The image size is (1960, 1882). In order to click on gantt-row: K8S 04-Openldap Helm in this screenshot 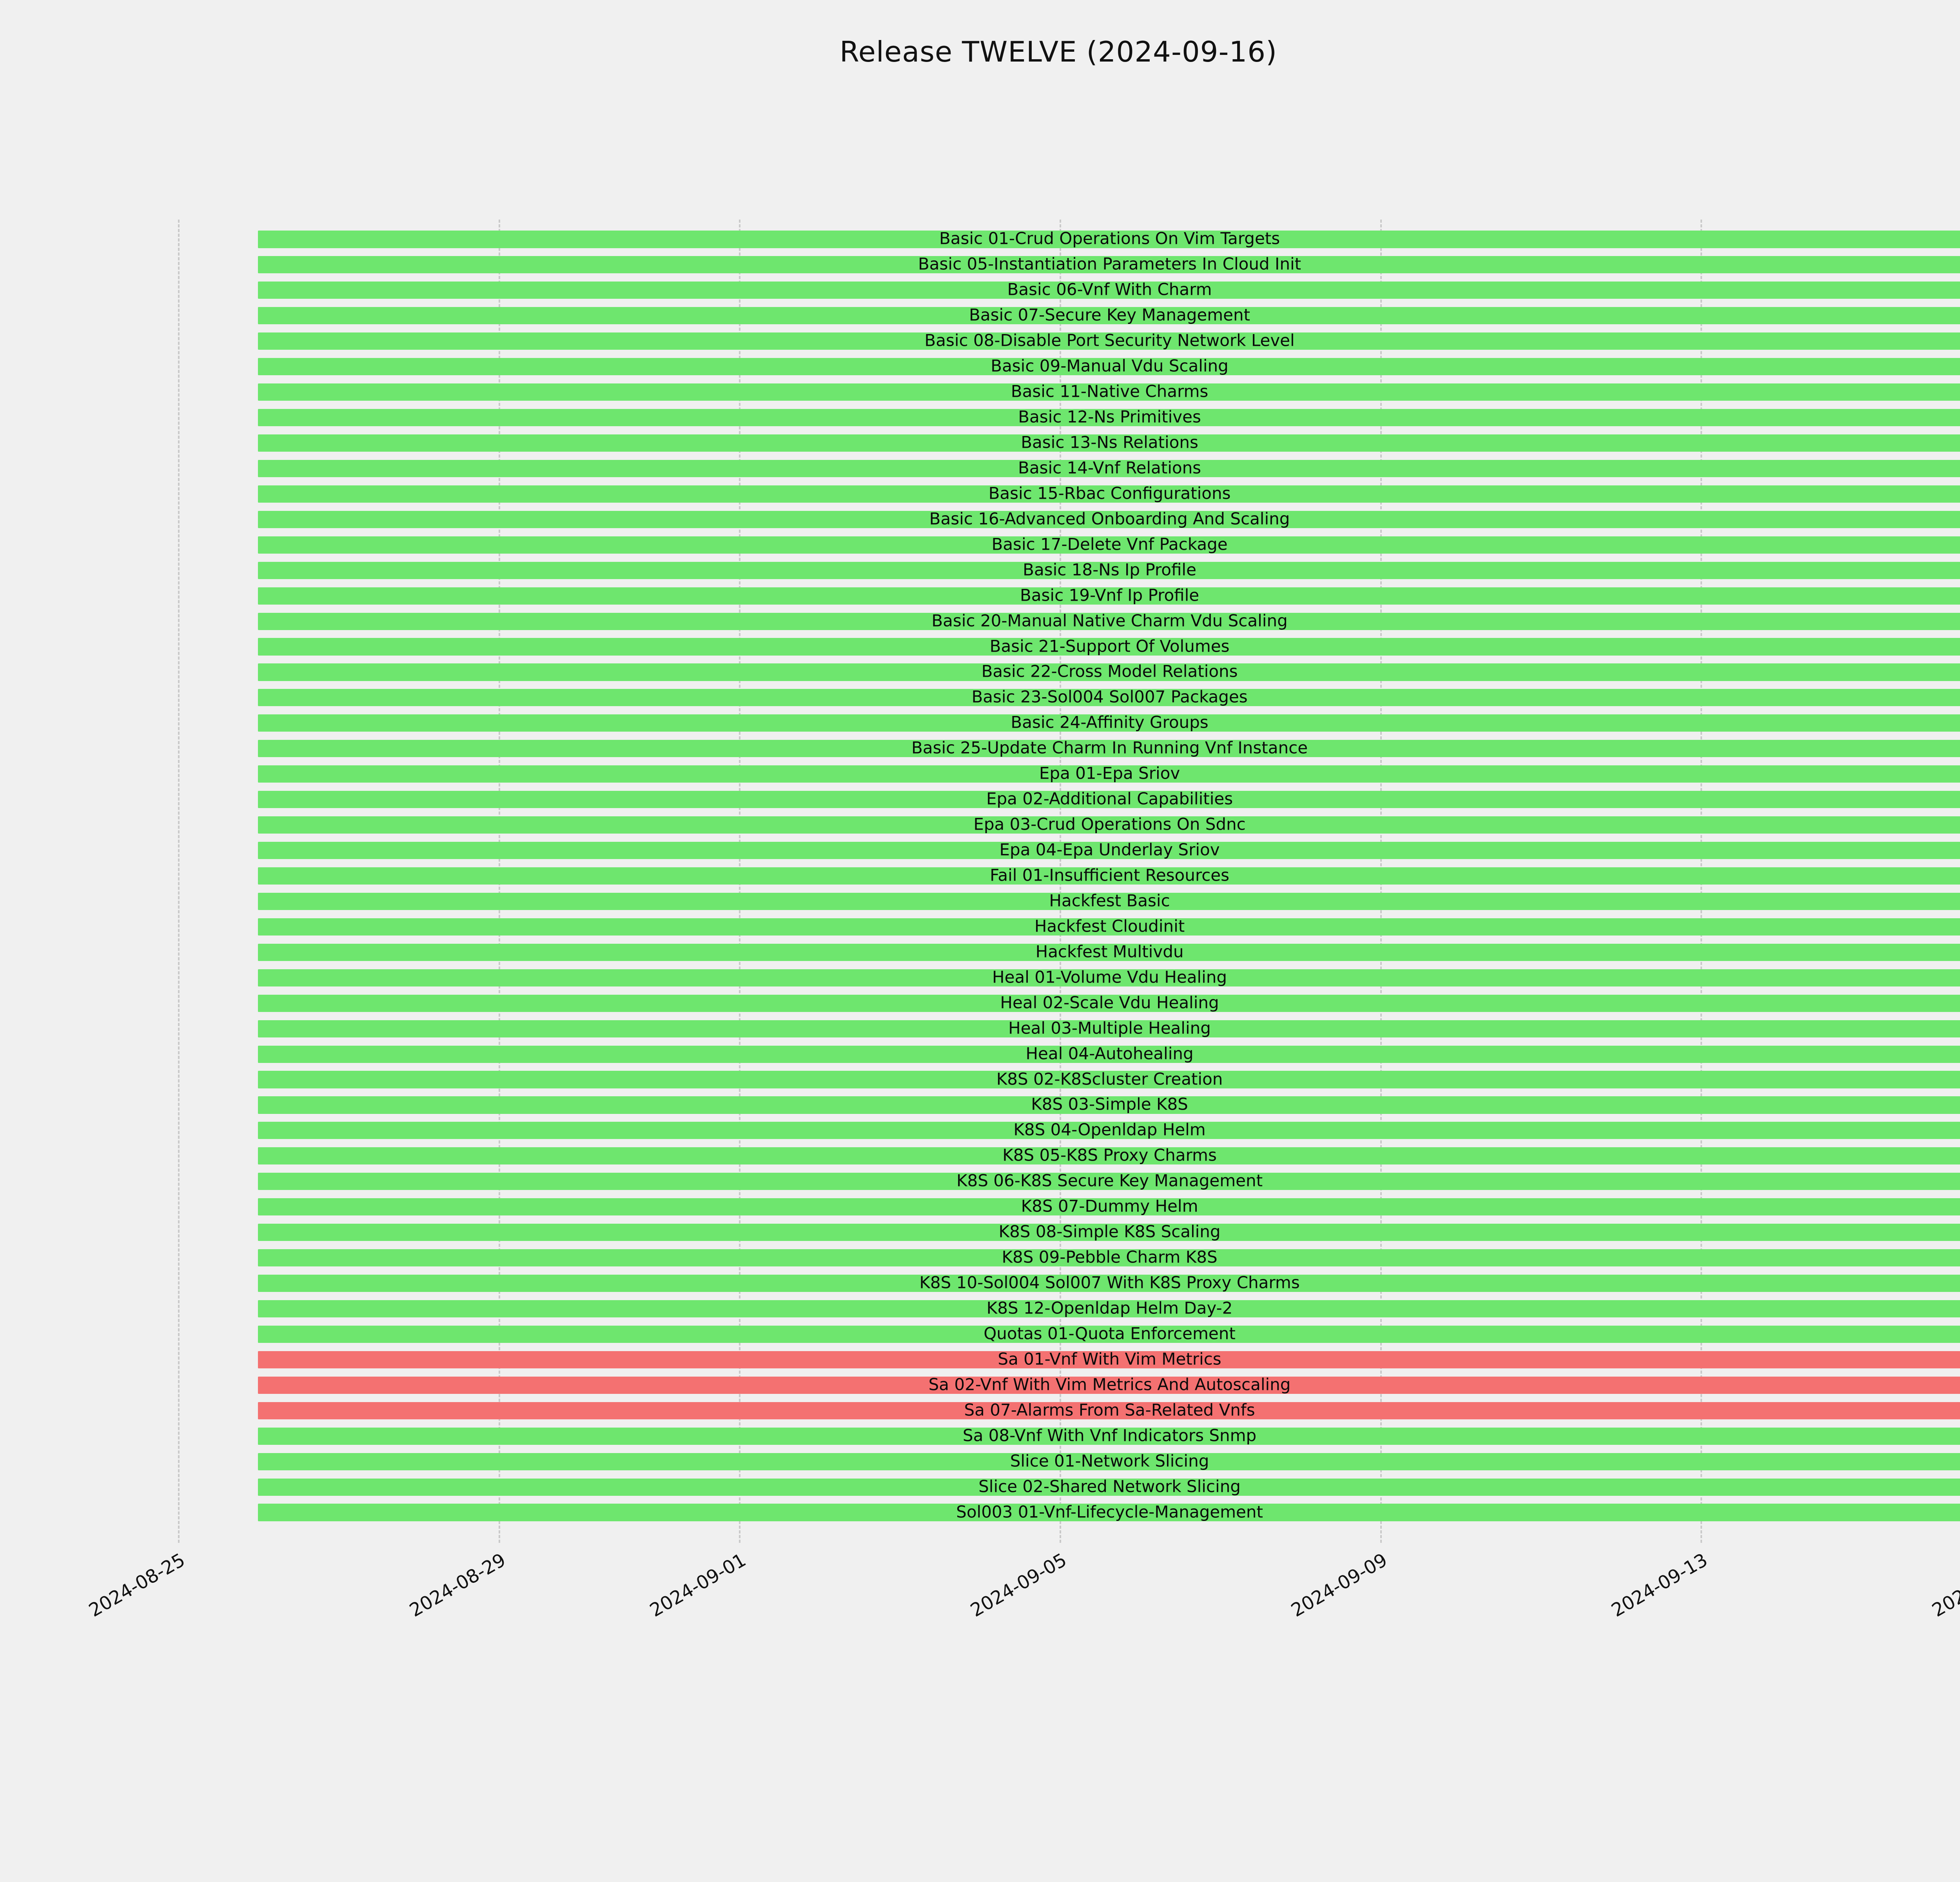, I will do `click(1069, 1129)`.